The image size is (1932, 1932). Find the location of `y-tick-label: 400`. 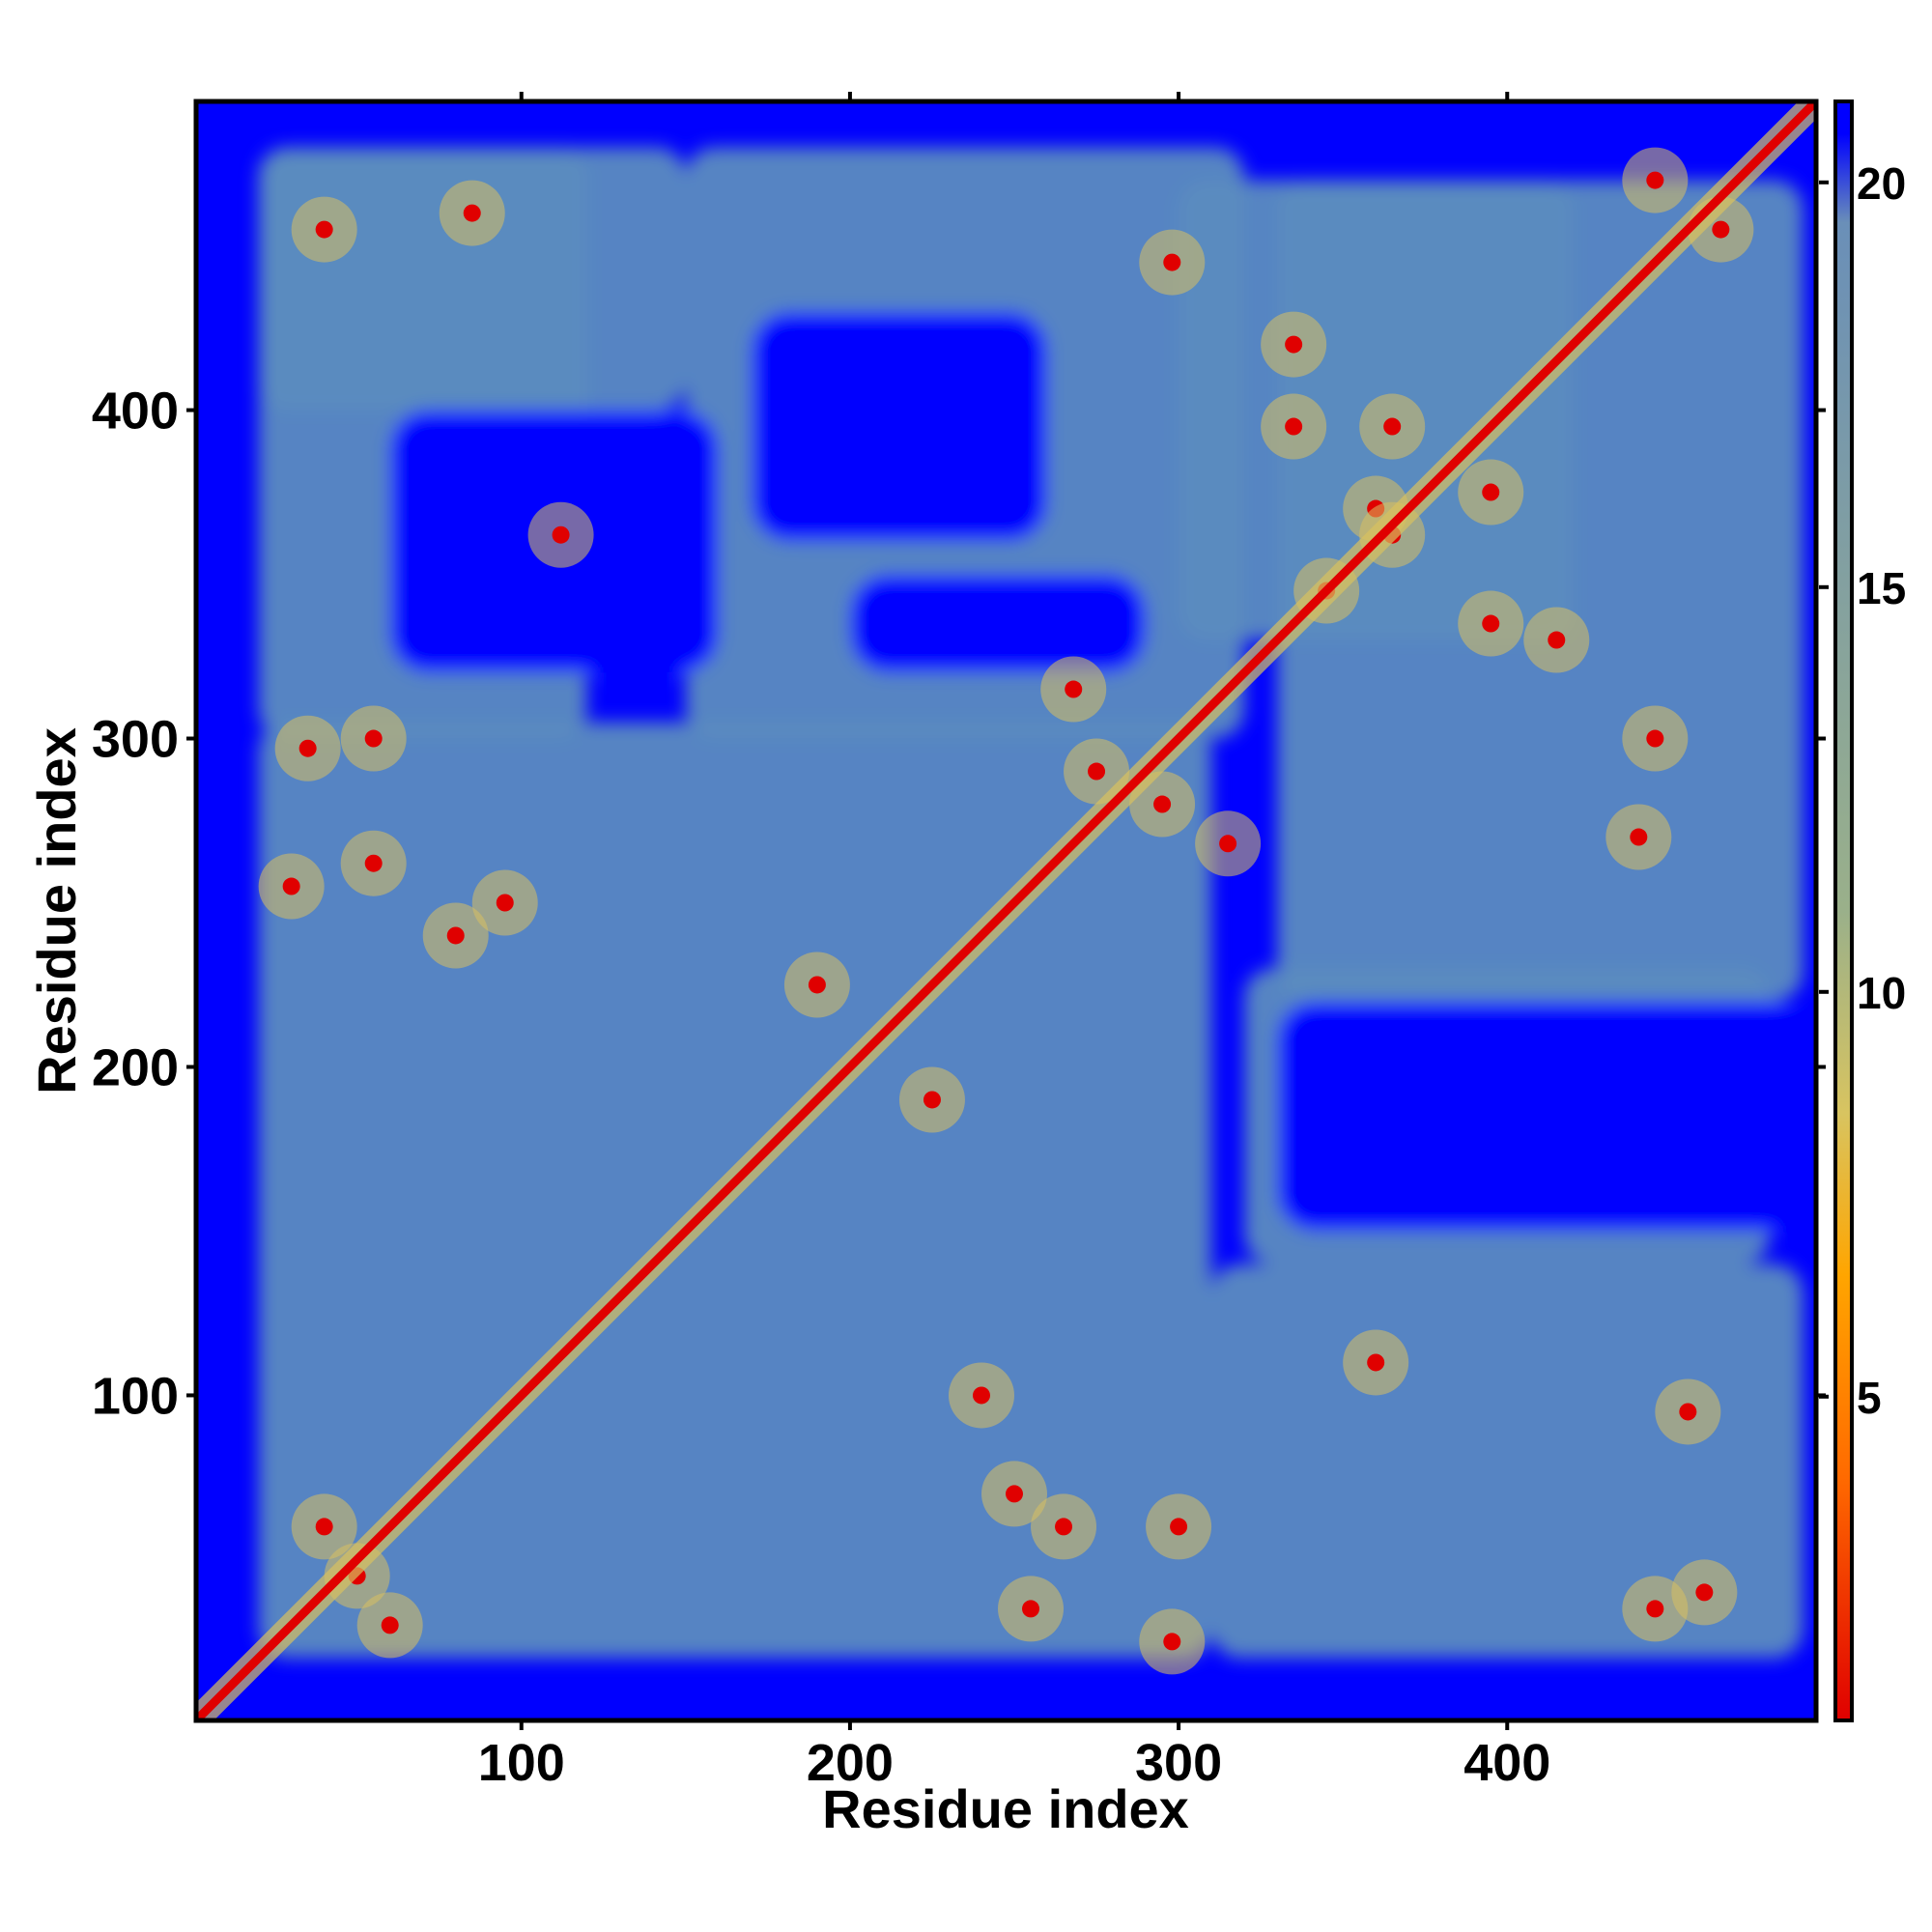

y-tick-label: 400 is located at coordinates (135, 411).